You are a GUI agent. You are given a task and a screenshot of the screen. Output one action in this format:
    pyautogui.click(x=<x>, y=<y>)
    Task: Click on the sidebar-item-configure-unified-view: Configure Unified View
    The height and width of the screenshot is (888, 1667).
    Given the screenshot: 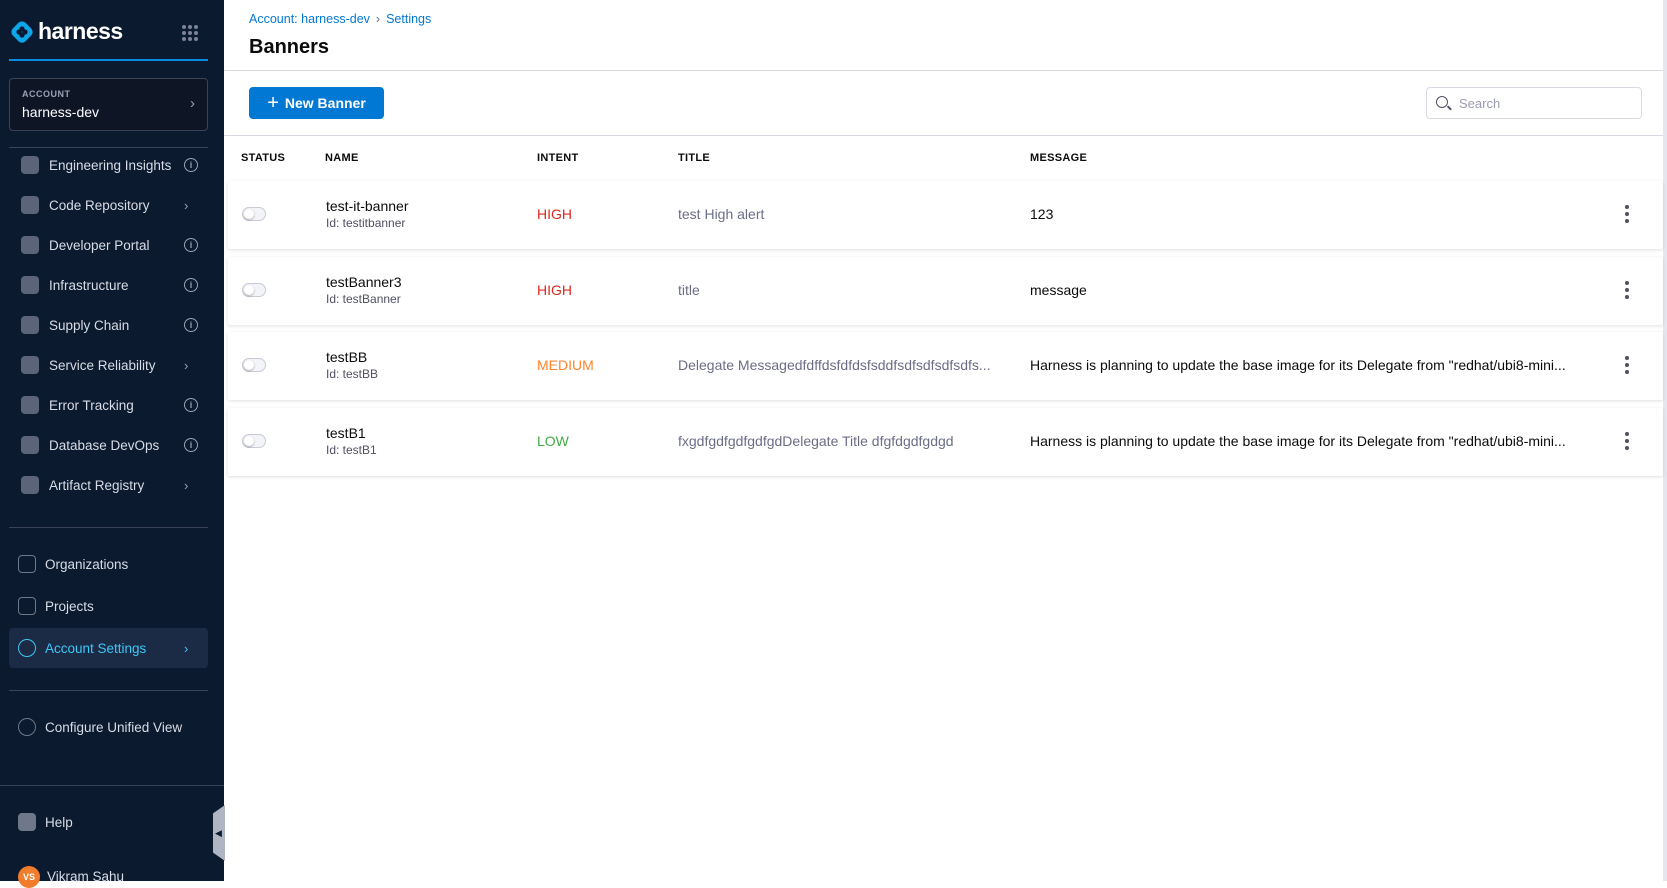 What is the action you would take?
    pyautogui.click(x=112, y=727)
    